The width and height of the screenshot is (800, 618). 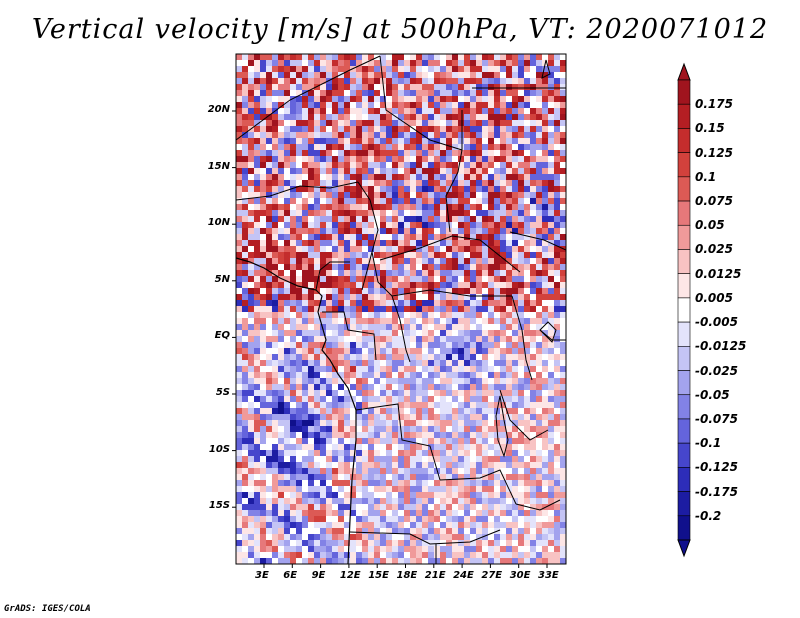 What do you see at coordinates (463, 575) in the screenshot?
I see `lon-label: 24E` at bounding box center [463, 575].